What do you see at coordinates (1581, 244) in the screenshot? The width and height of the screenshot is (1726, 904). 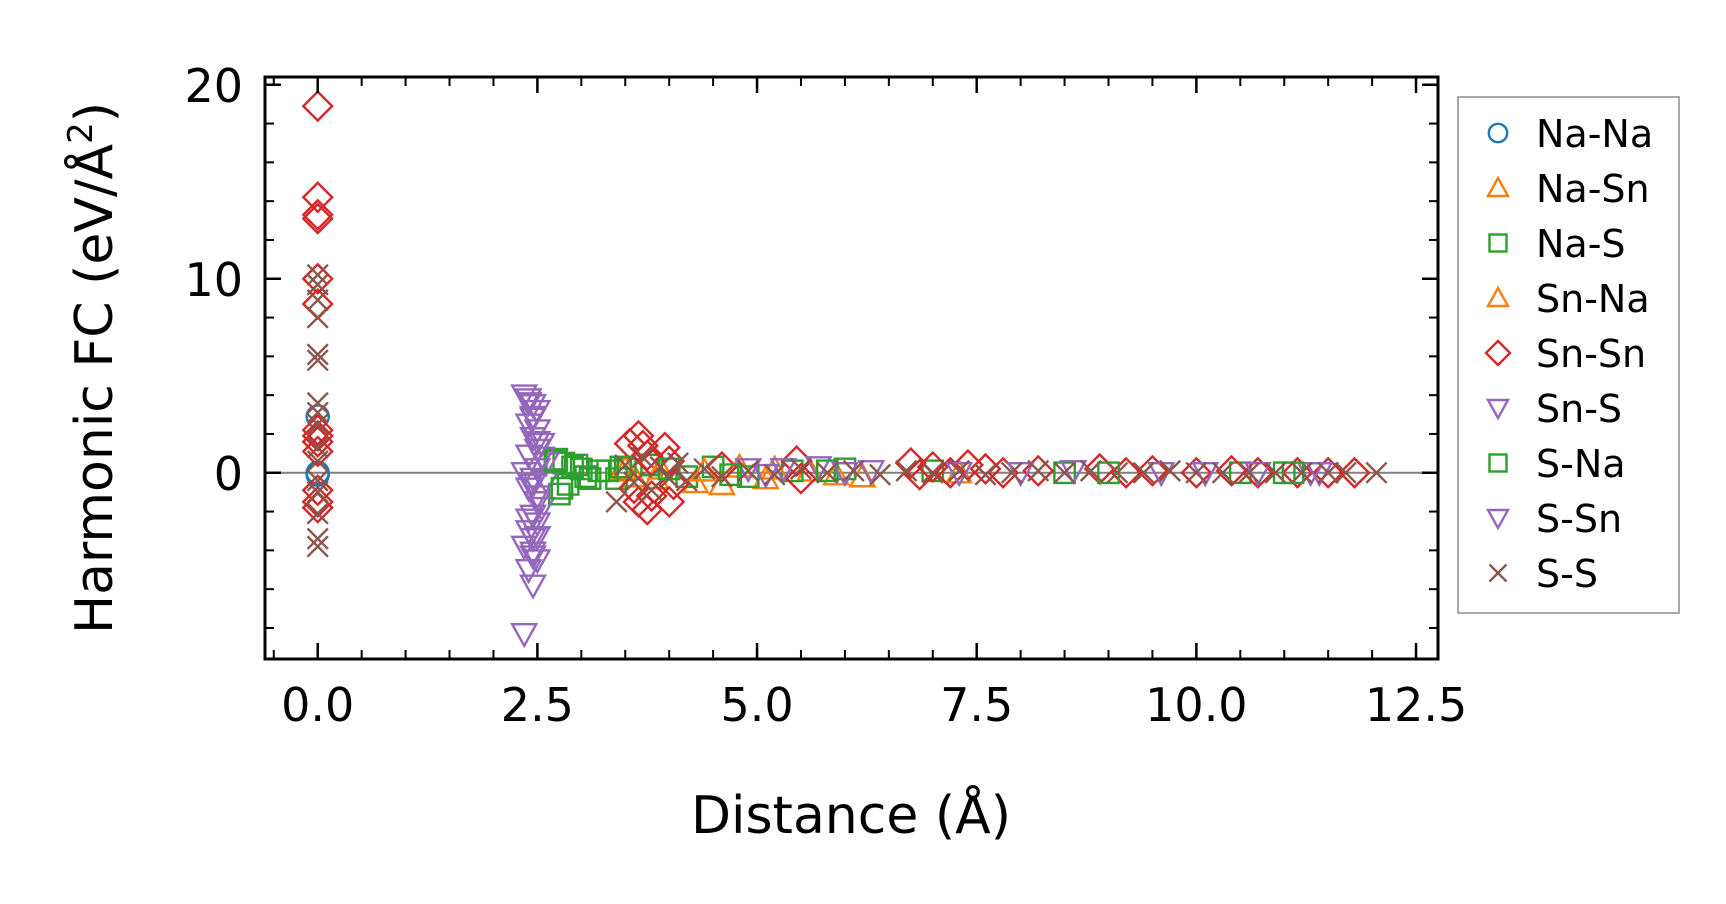 I see `legend-label: Na-S` at bounding box center [1581, 244].